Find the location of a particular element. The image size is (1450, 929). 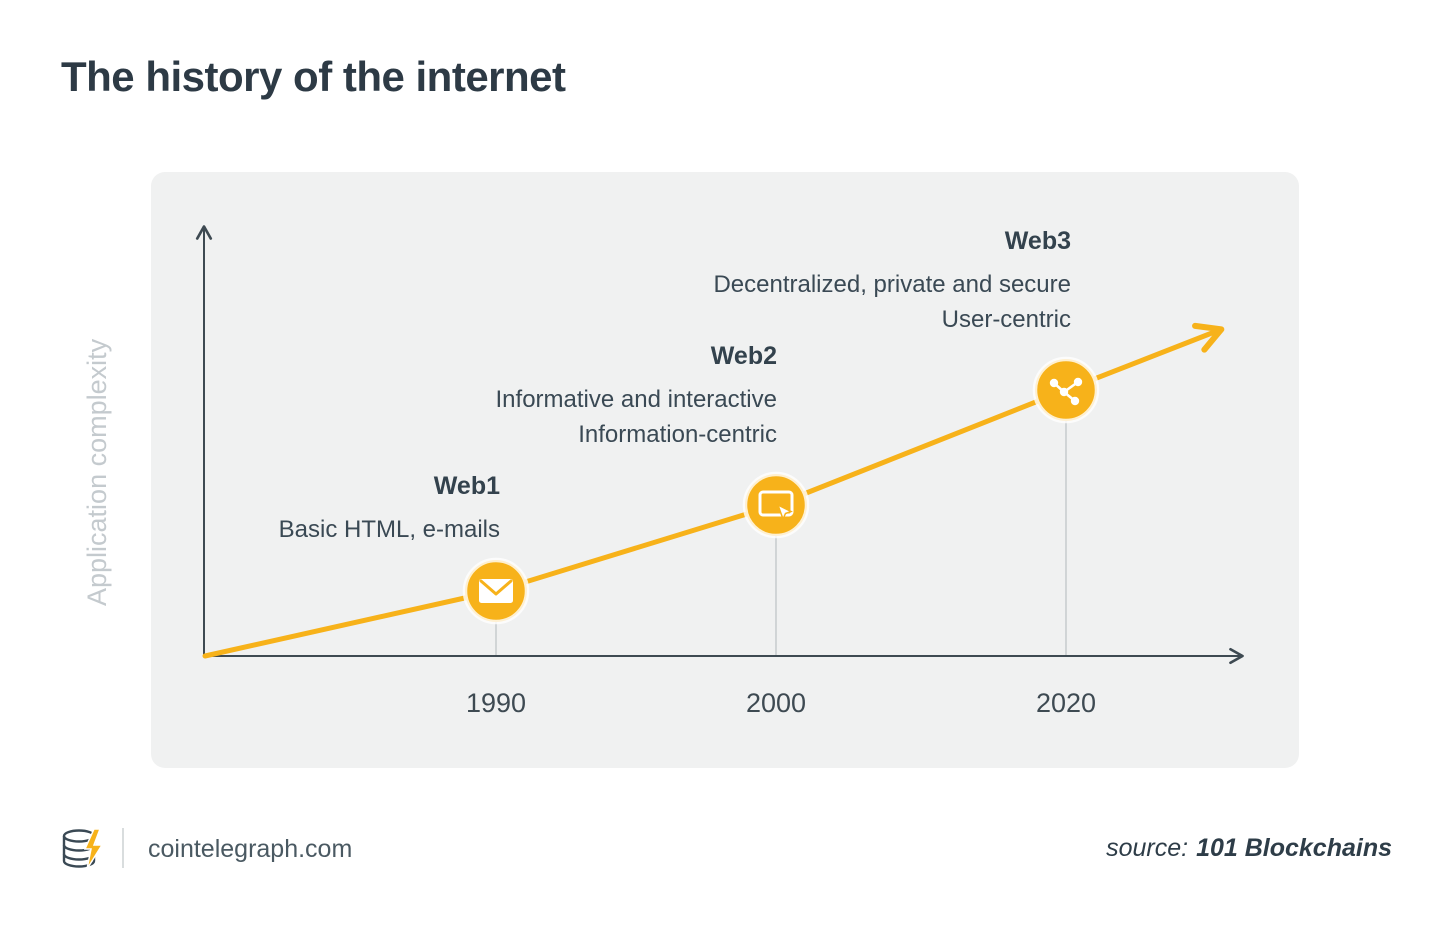

network-nodes-icon is located at coordinates (1066, 390).